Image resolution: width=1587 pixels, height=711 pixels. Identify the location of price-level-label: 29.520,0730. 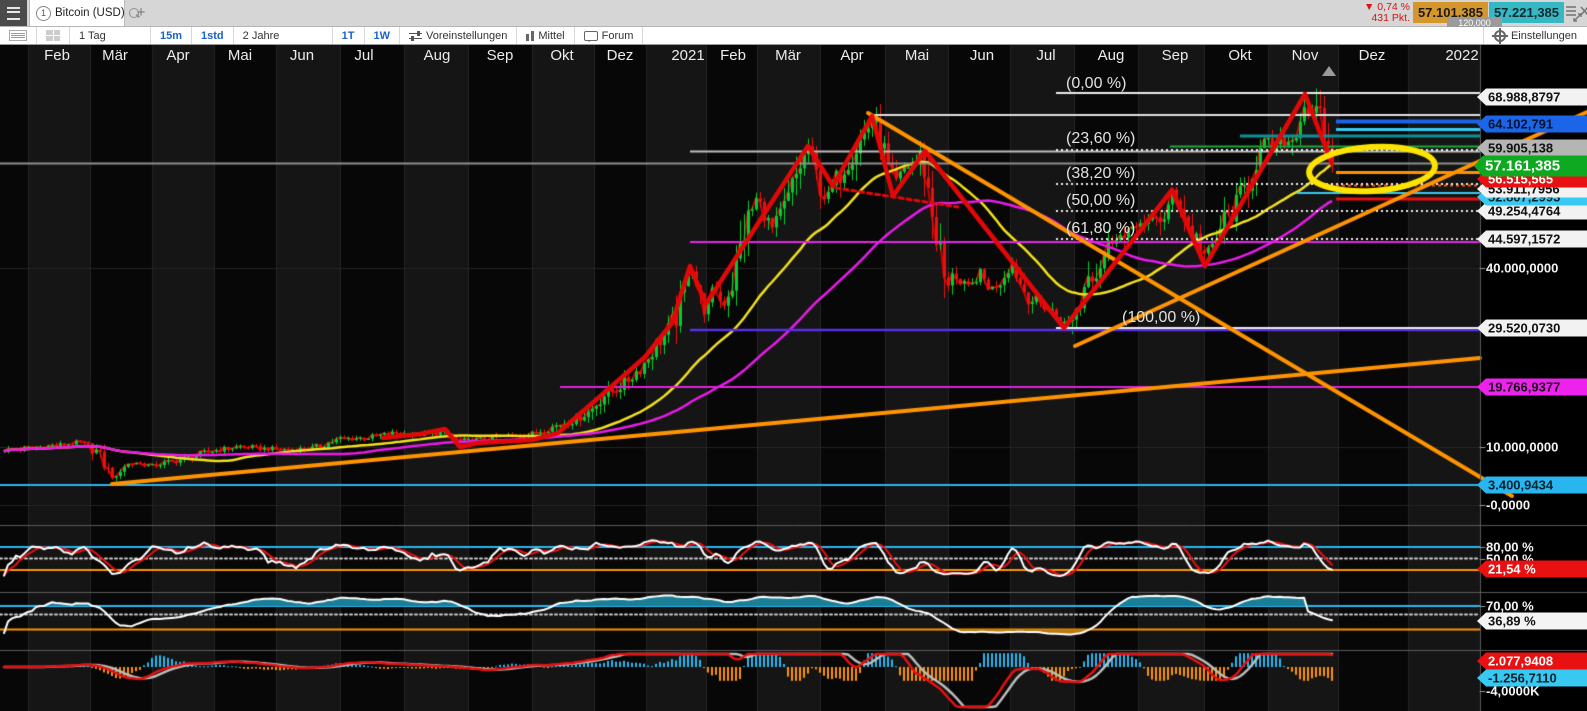
(1532, 328).